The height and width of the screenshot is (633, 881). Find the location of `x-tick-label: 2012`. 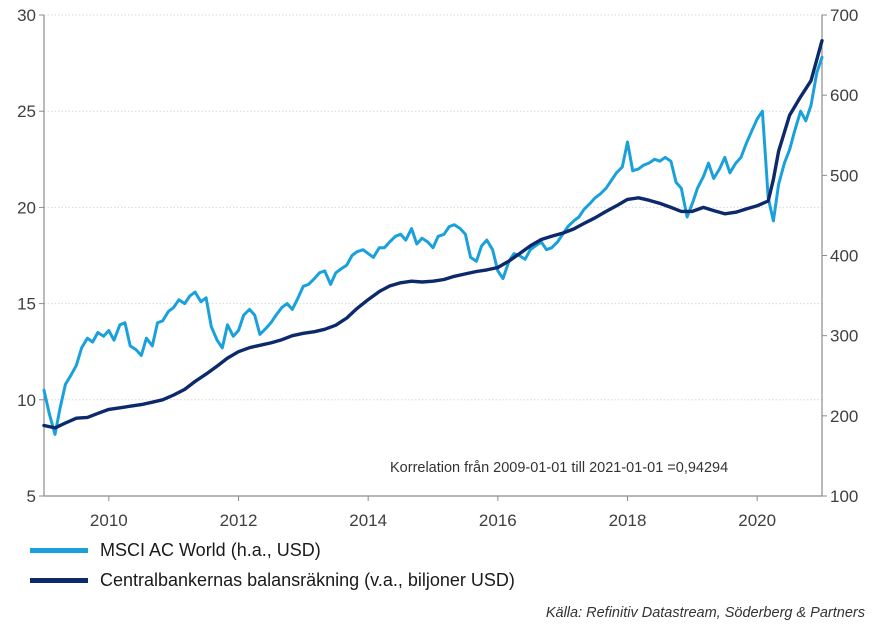

x-tick-label: 2012 is located at coordinates (239, 520).